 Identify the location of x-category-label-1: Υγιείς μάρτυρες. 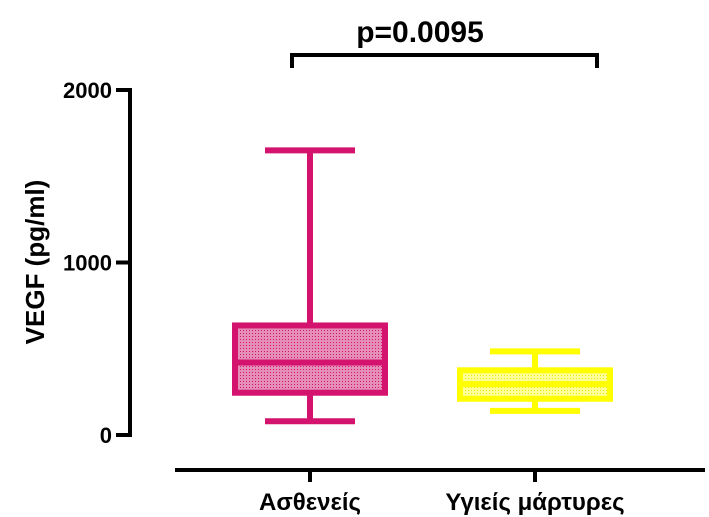
(534, 502).